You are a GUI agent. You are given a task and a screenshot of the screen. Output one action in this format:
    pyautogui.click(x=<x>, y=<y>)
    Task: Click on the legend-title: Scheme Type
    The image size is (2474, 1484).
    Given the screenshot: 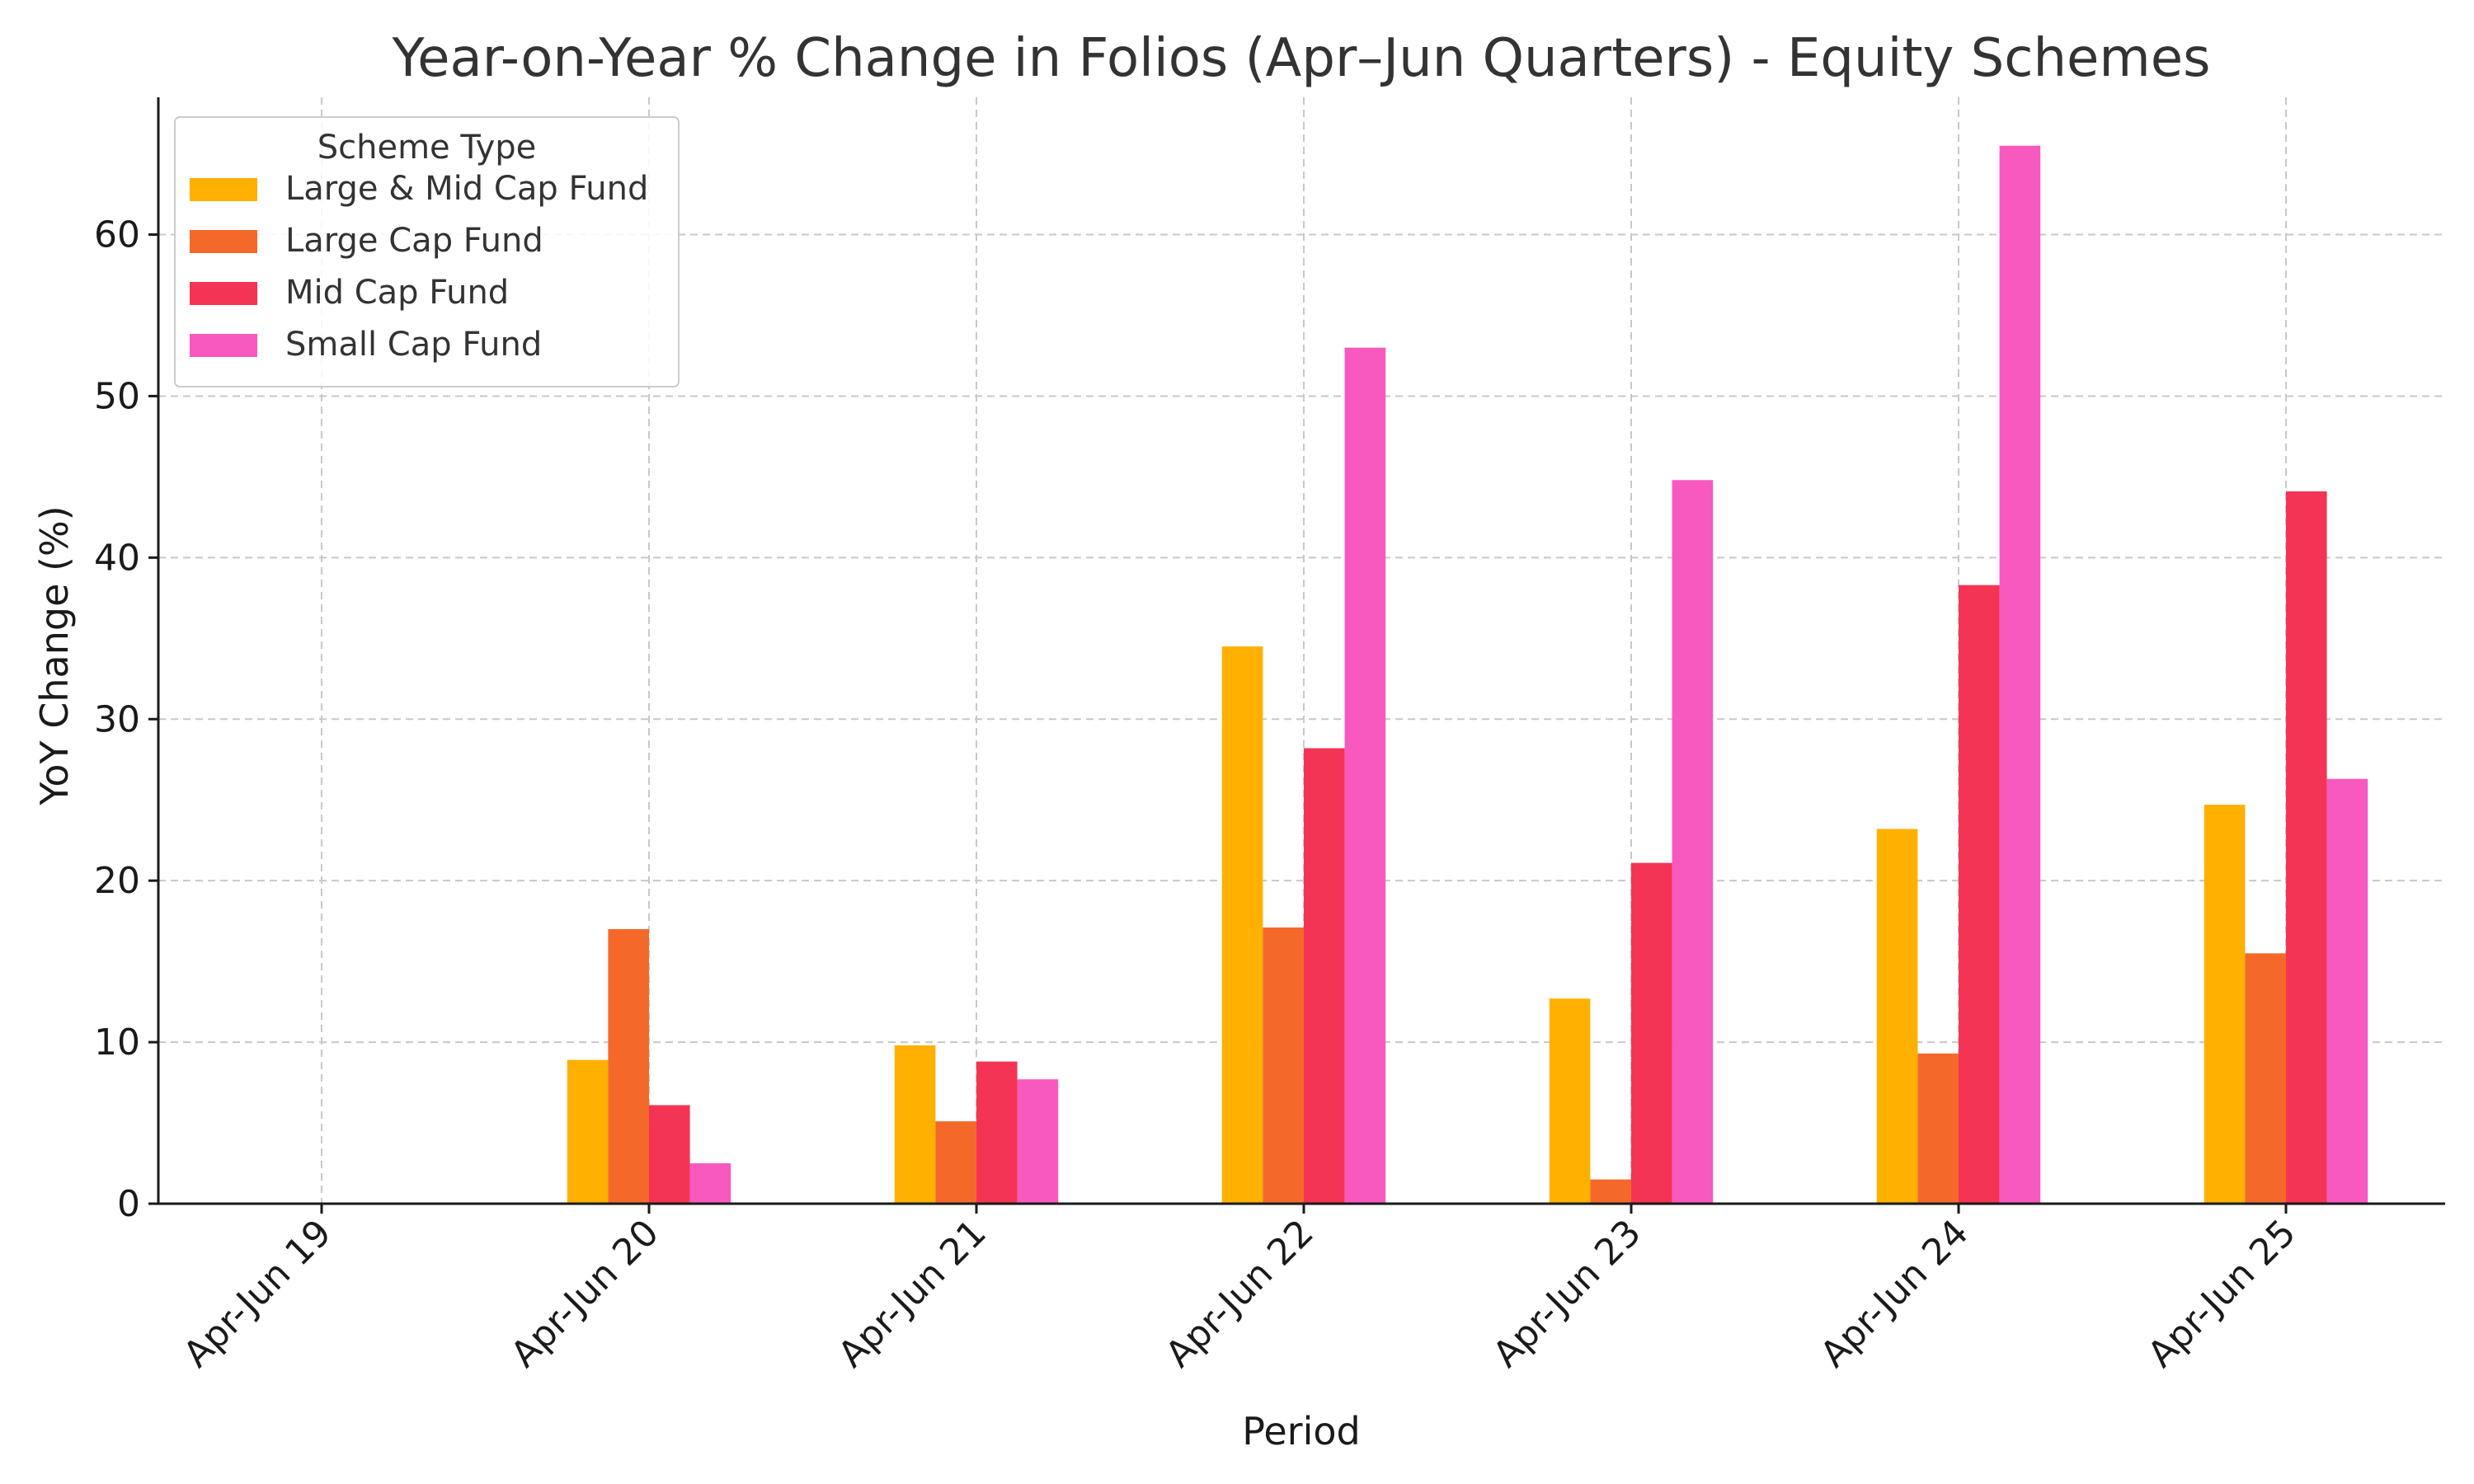 What is the action you would take?
    pyautogui.click(x=427, y=148)
    